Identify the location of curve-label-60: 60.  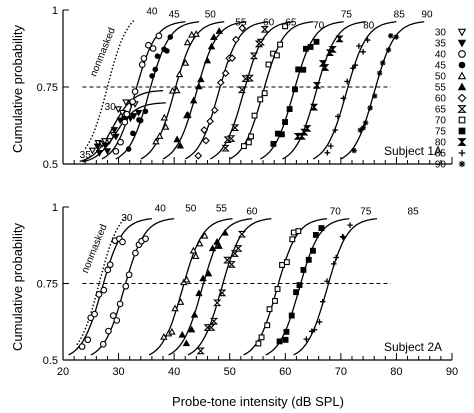
(252, 212).